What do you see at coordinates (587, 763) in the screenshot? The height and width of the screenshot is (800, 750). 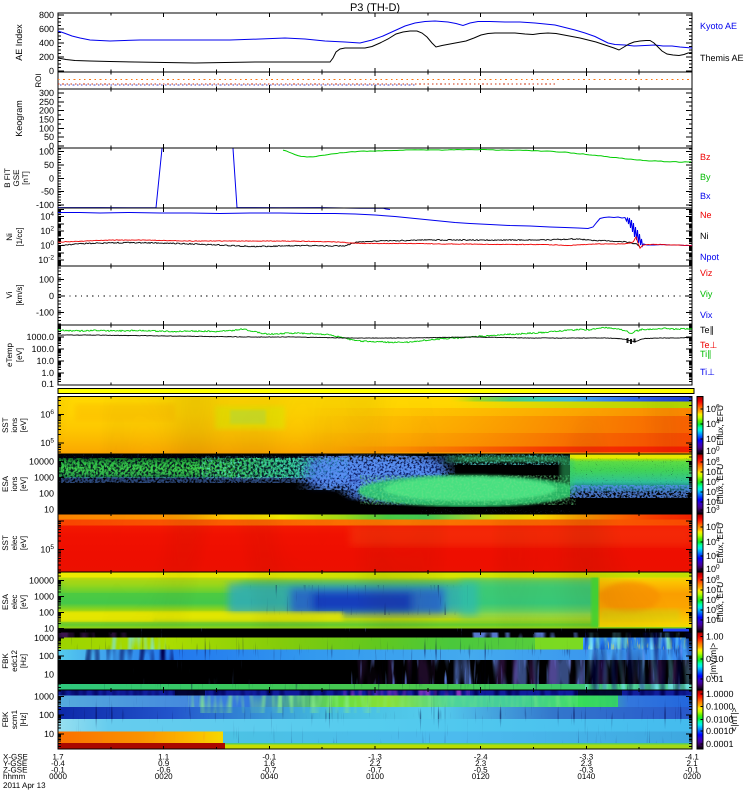 I see `svg-text: 2.3` at bounding box center [587, 763].